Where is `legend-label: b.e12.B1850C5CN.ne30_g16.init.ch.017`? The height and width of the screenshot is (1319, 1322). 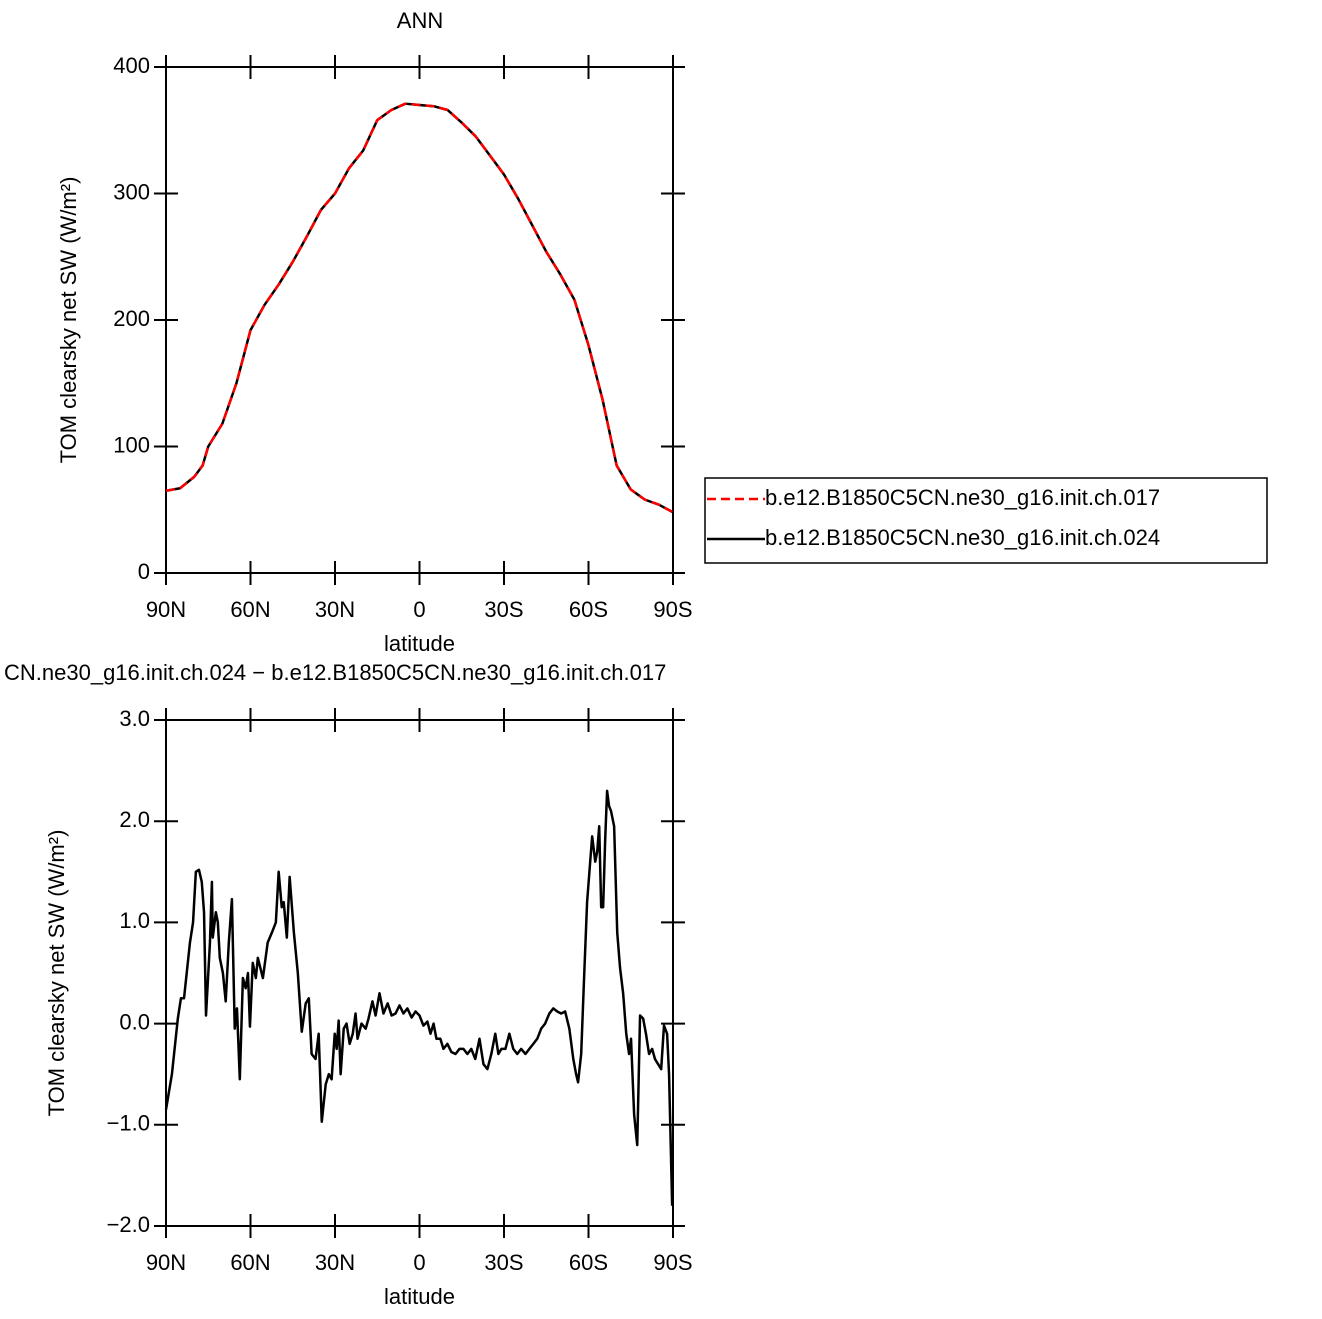 legend-label: b.e12.B1850C5CN.ne30_g16.init.ch.017 is located at coordinates (962, 497).